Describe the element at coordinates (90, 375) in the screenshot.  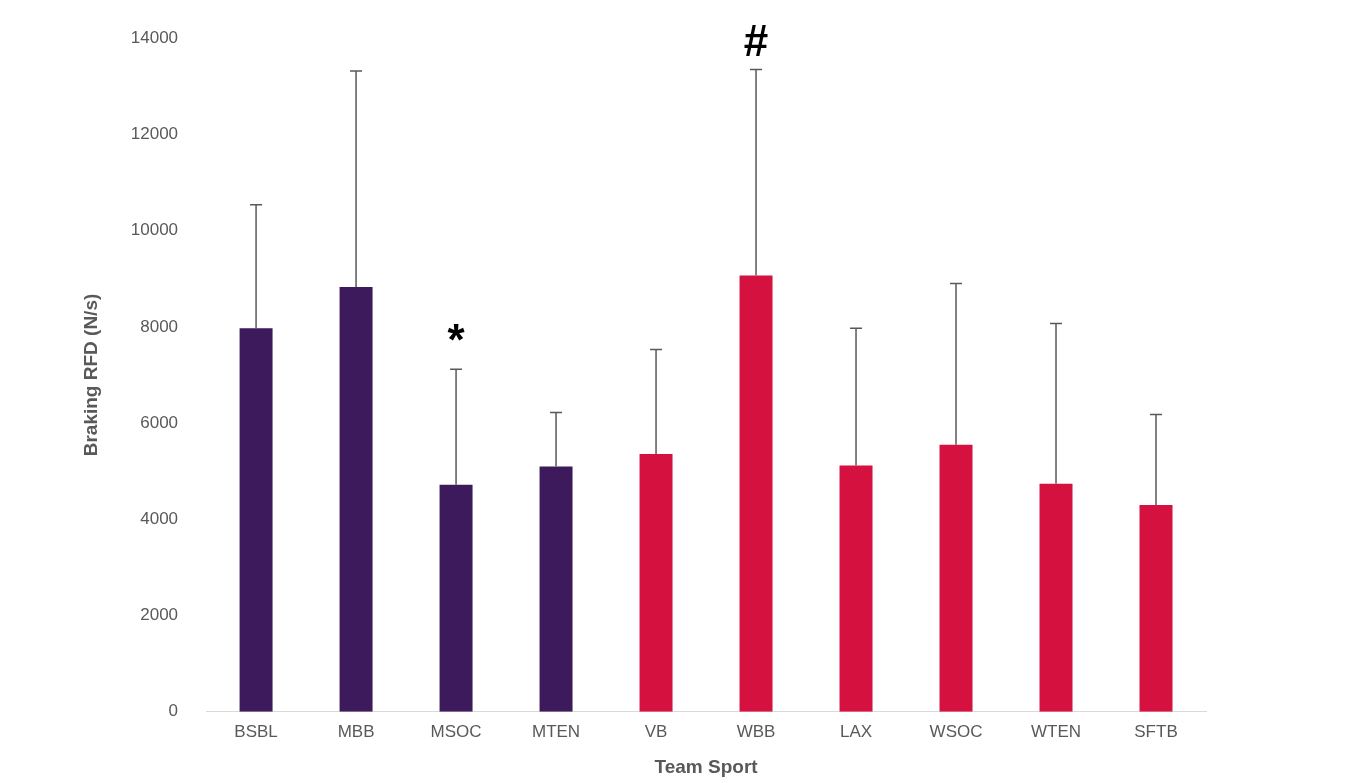
I see `y-axis-title: Braking RFD (N/s)` at that location.